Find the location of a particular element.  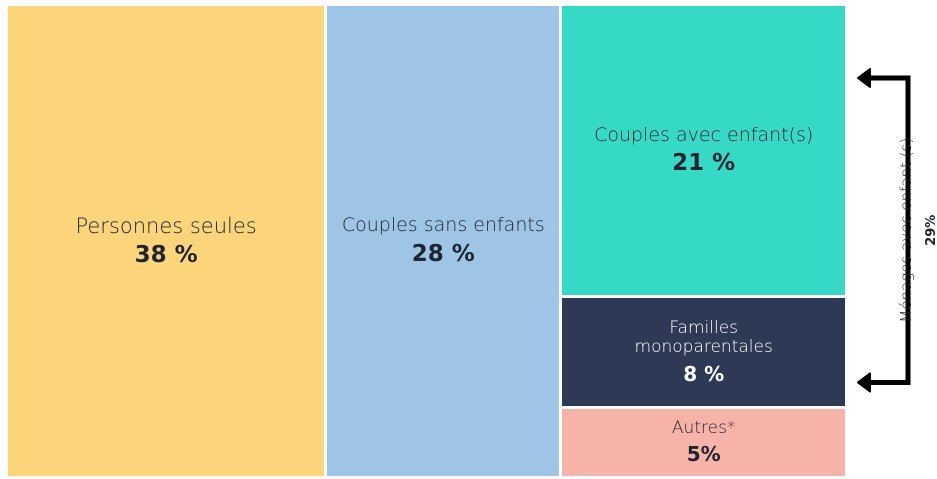

treemap-cell: Autres* 5% is located at coordinates (703, 442).